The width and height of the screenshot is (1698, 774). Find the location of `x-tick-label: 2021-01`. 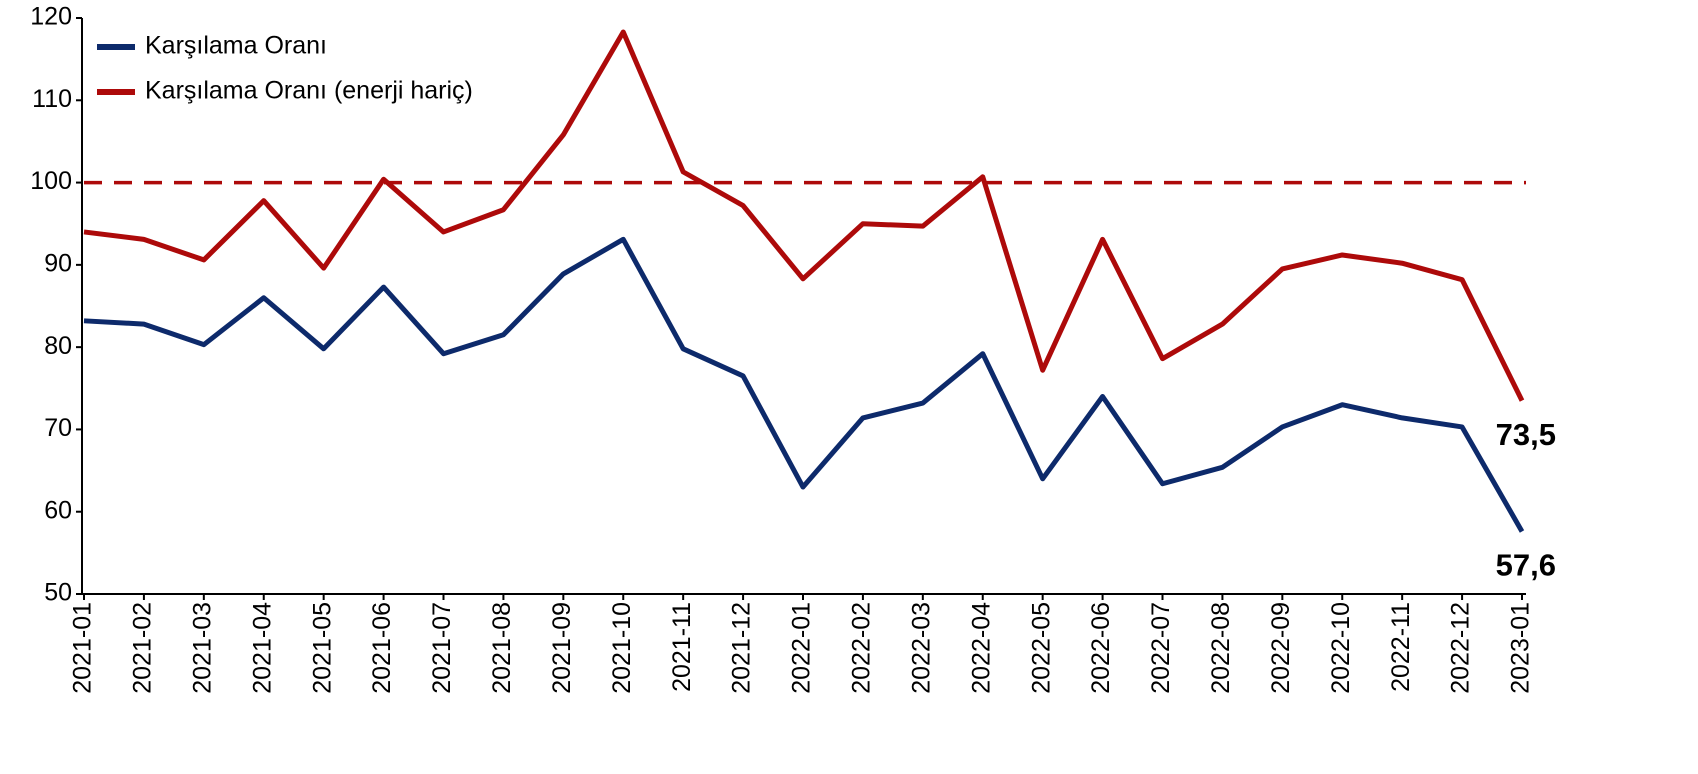

x-tick-label: 2021-01 is located at coordinates (83, 648).